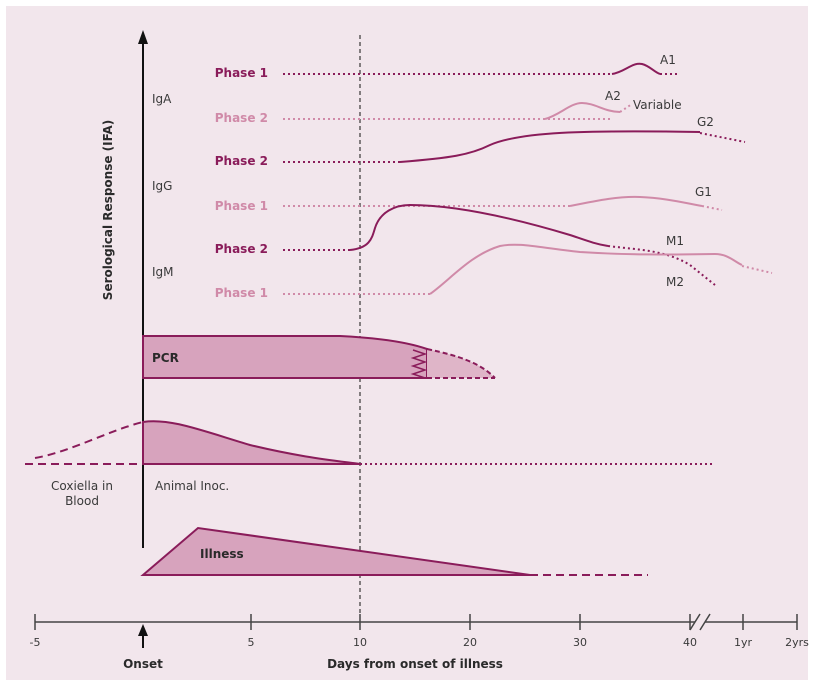 The width and height of the screenshot is (814, 686). Describe the element at coordinates (143, 664) in the screenshot. I see `onset-label: Onset` at that location.